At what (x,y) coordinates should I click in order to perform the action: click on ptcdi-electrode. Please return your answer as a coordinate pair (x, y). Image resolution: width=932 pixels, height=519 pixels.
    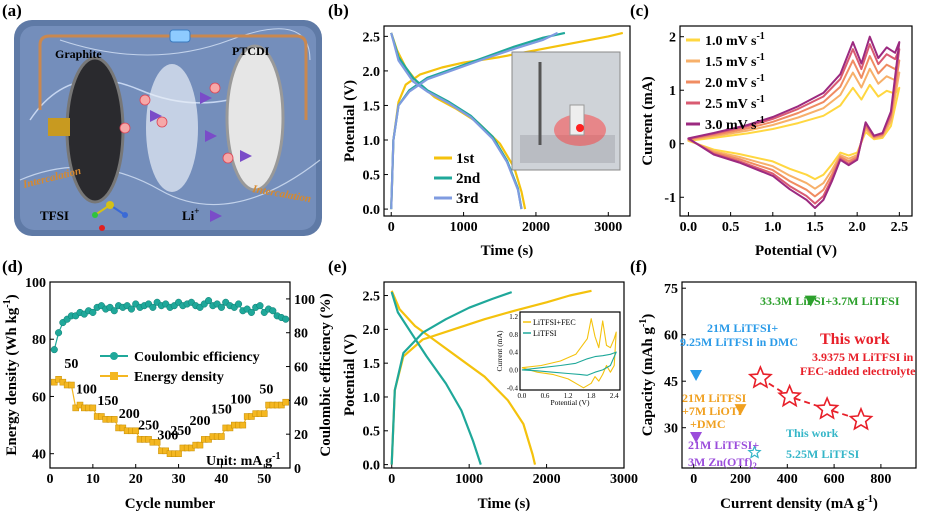
    Looking at the image, I should click on (255, 118).